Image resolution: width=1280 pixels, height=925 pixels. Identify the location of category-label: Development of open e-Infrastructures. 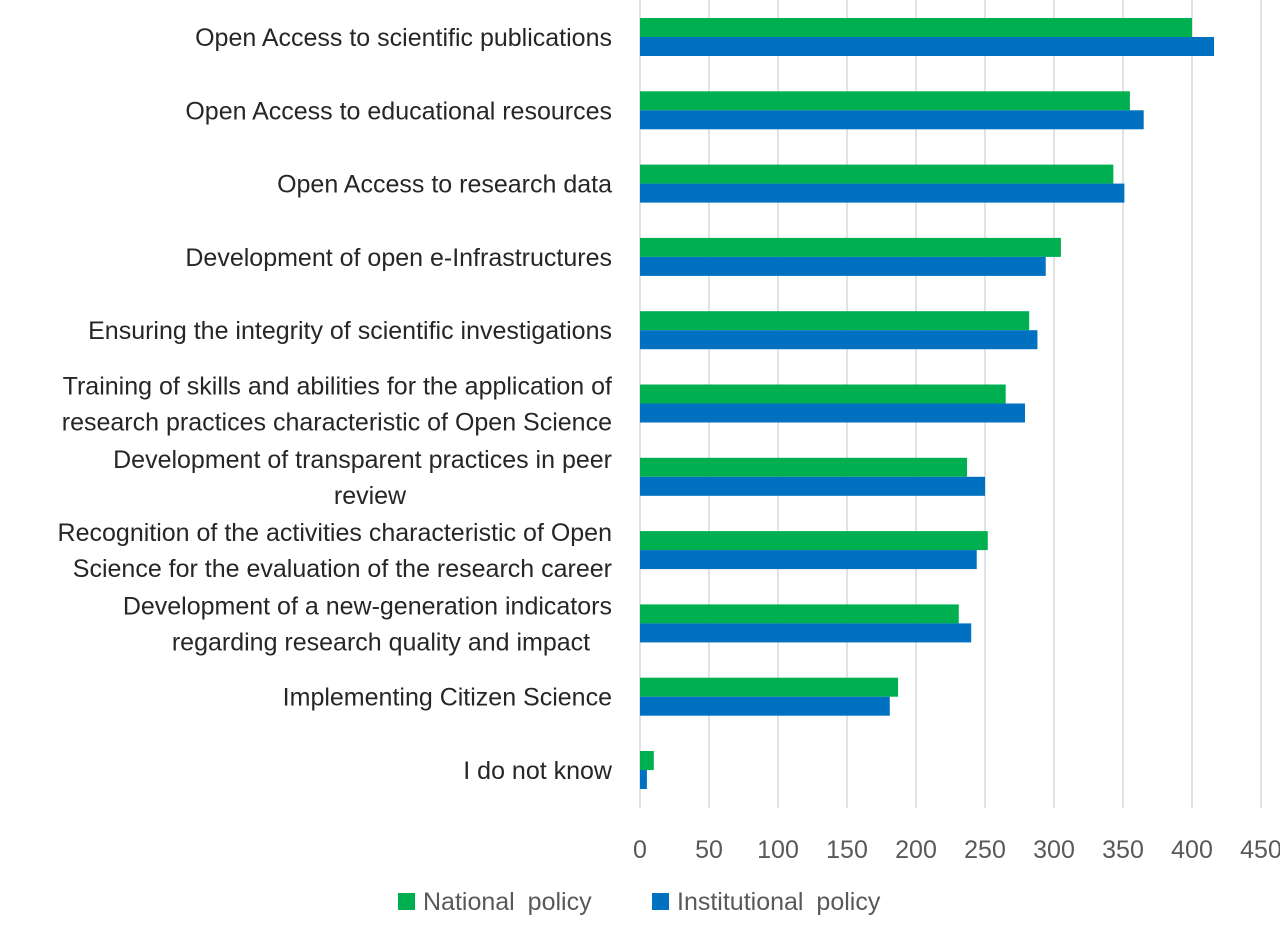
(398, 258).